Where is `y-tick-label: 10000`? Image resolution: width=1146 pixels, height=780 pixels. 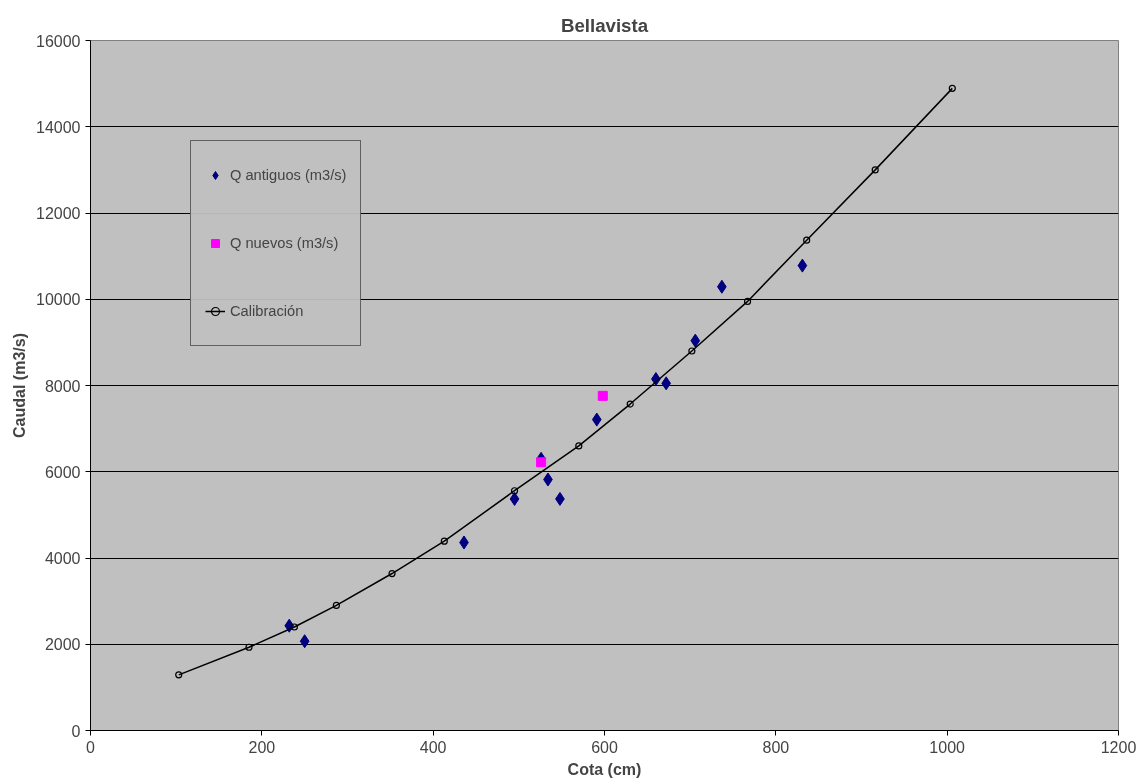 y-tick-label: 10000 is located at coordinates (58, 300).